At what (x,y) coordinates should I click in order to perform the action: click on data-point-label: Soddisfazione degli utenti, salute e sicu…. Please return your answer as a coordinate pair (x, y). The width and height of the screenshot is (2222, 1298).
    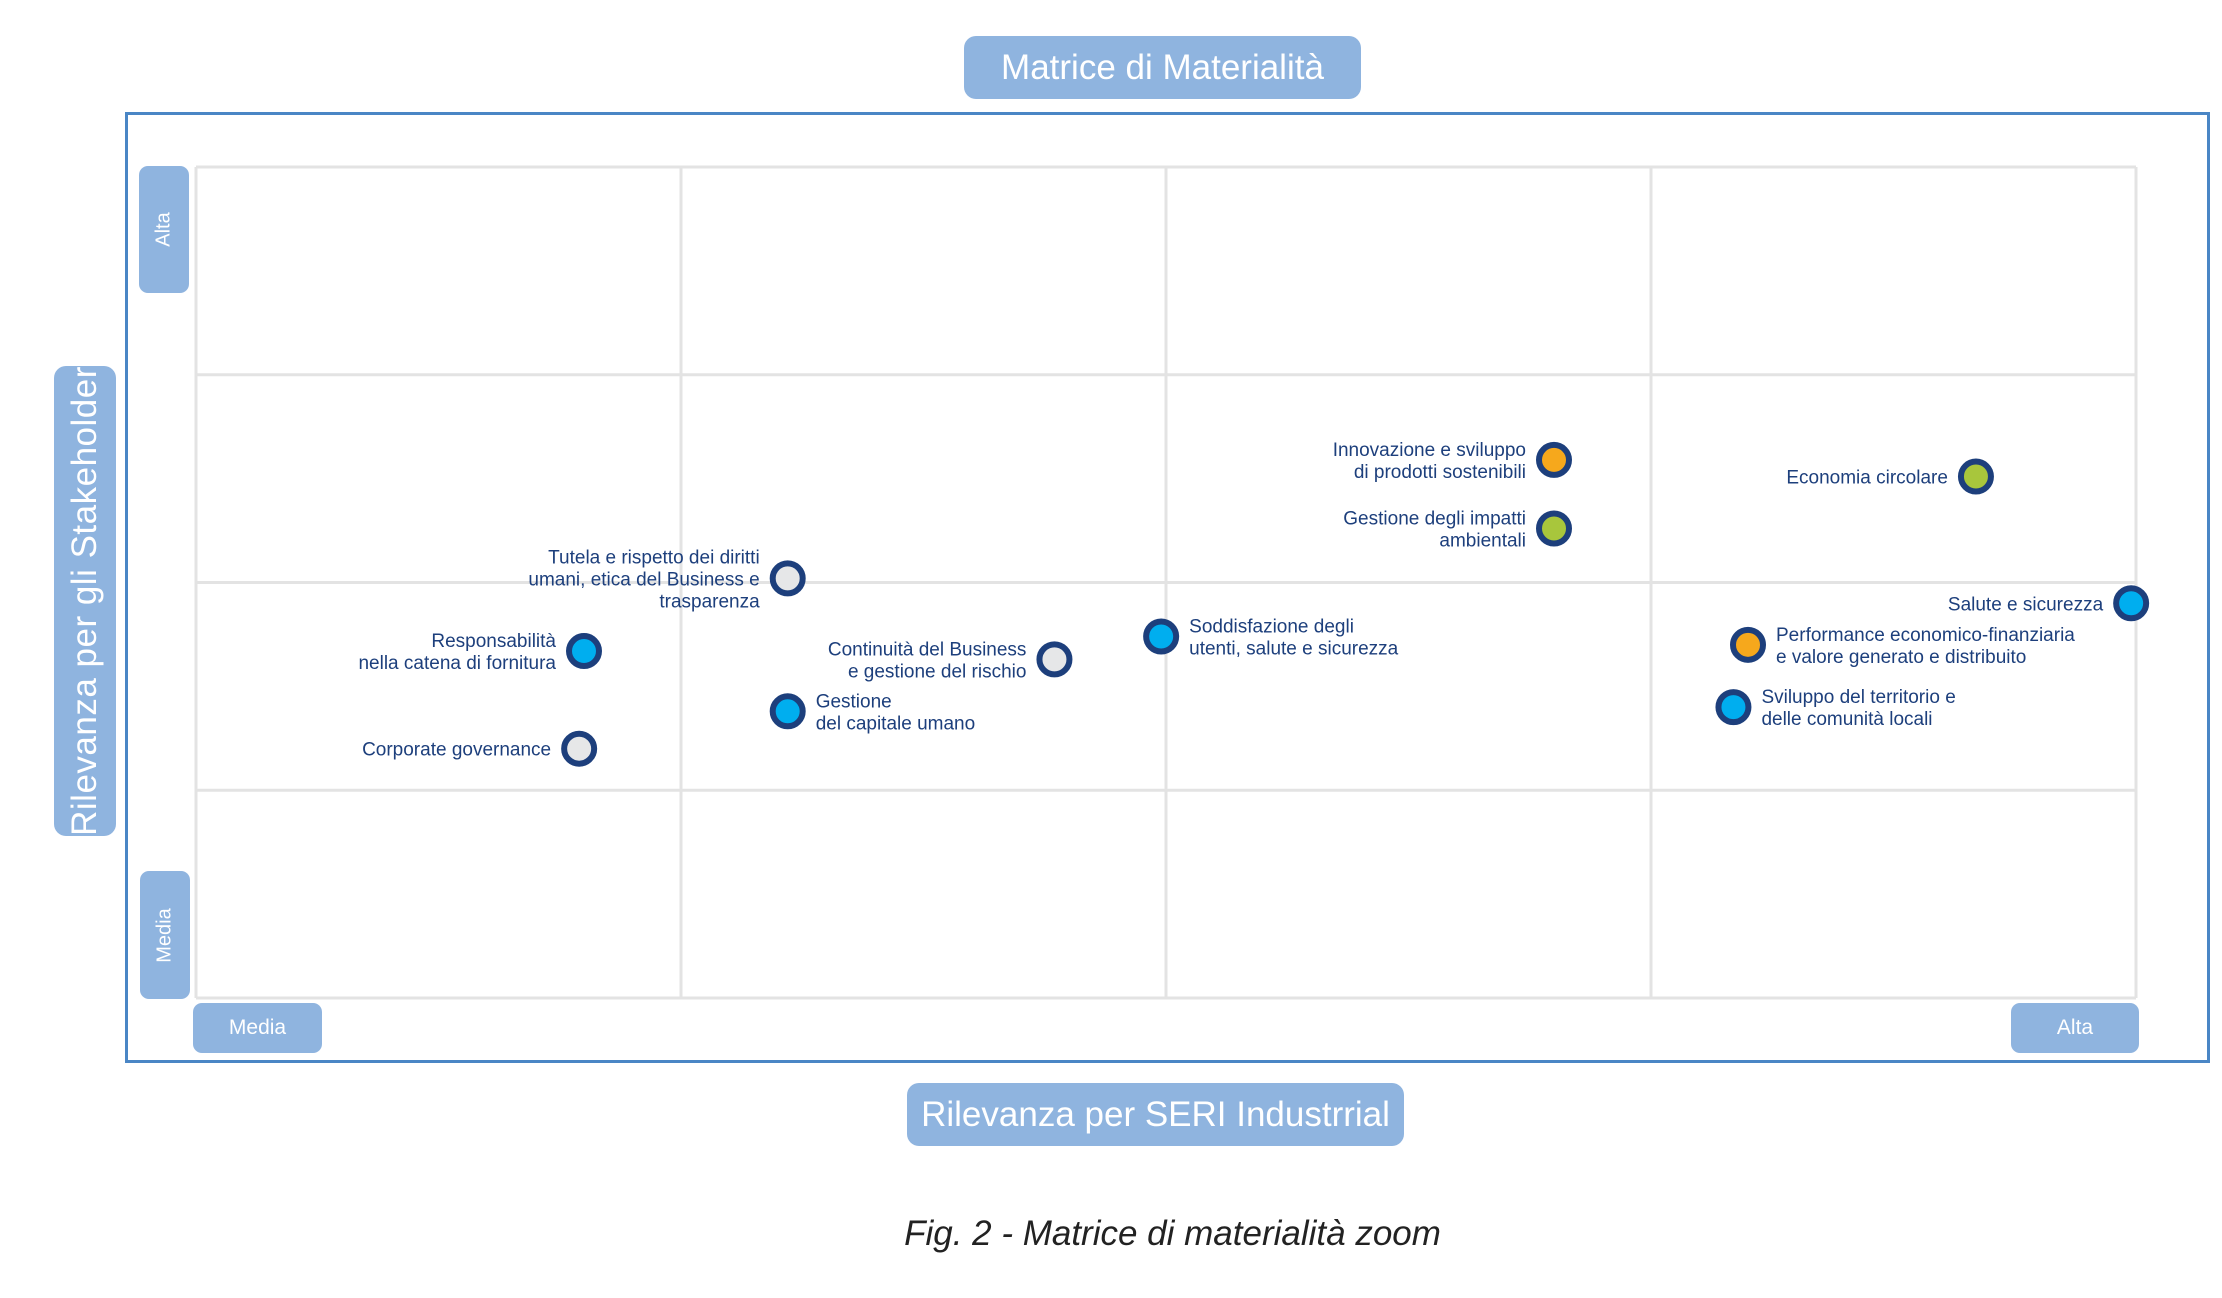
    Looking at the image, I should click on (1294, 638).